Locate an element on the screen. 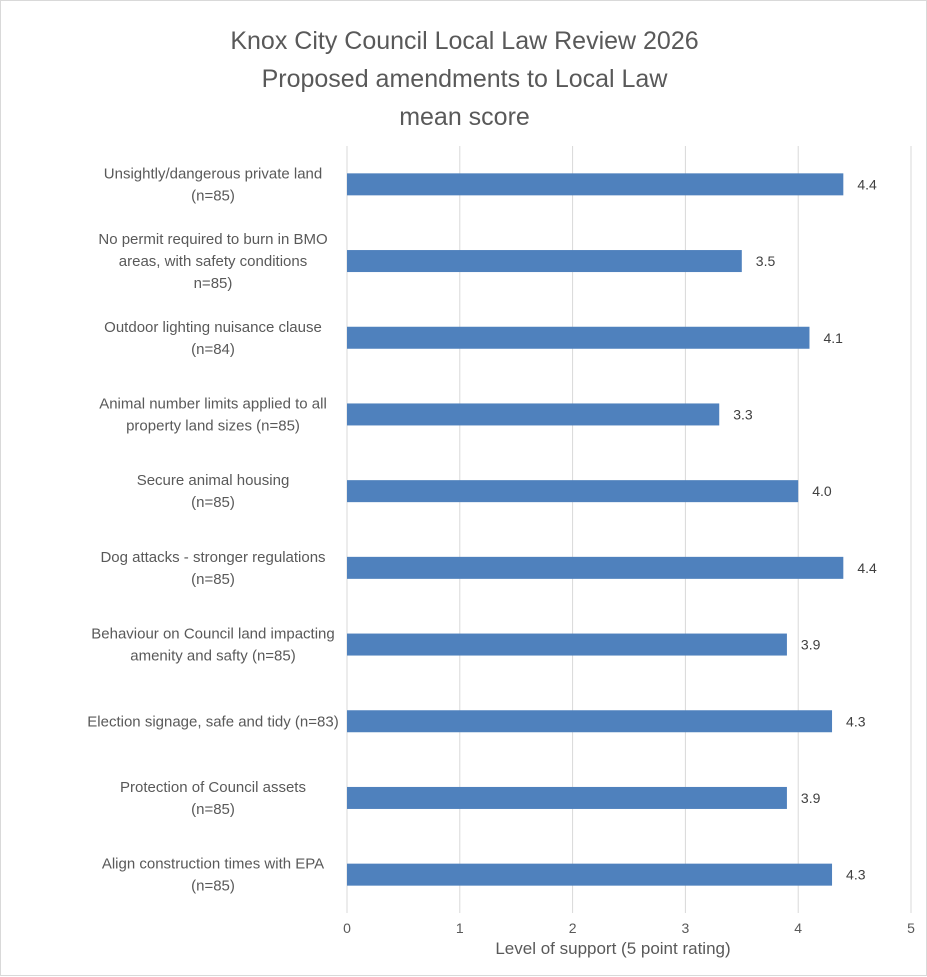  category-label-3-0: Animal number limits applied to all is located at coordinates (213, 403).